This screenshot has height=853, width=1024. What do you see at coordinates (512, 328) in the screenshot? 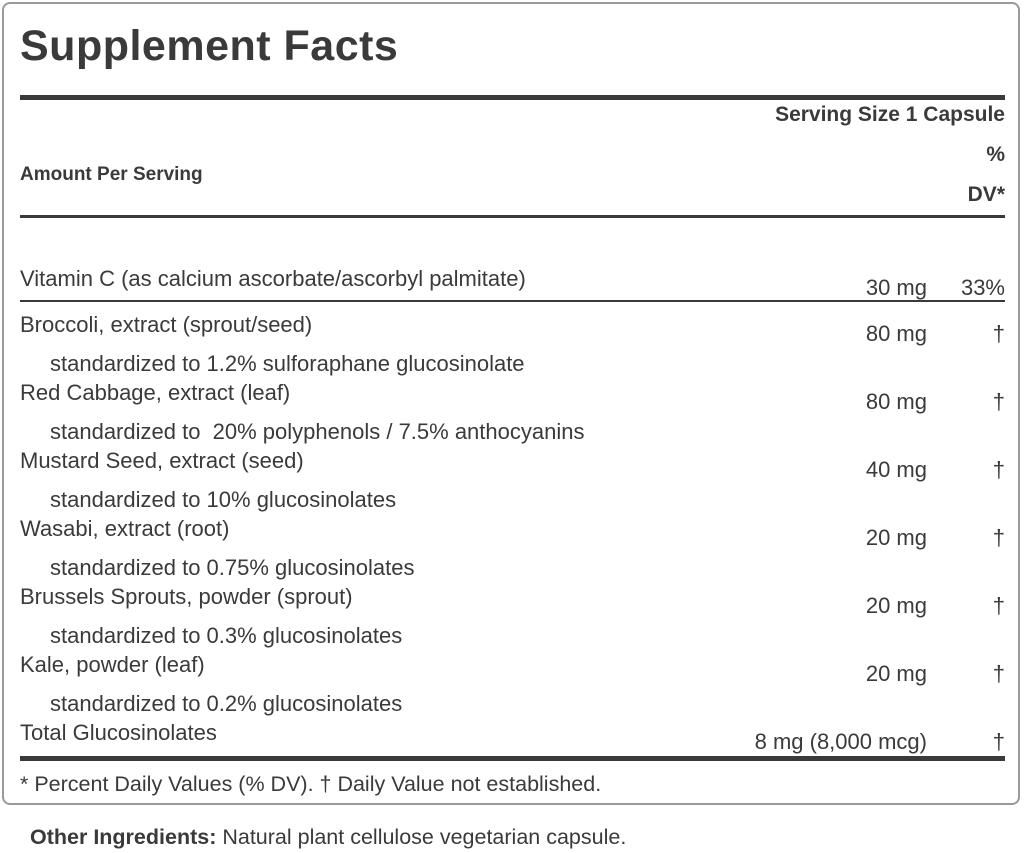
I see `ingredient-row: Broccoli, extract (sprout/seed) 80 mg †` at bounding box center [512, 328].